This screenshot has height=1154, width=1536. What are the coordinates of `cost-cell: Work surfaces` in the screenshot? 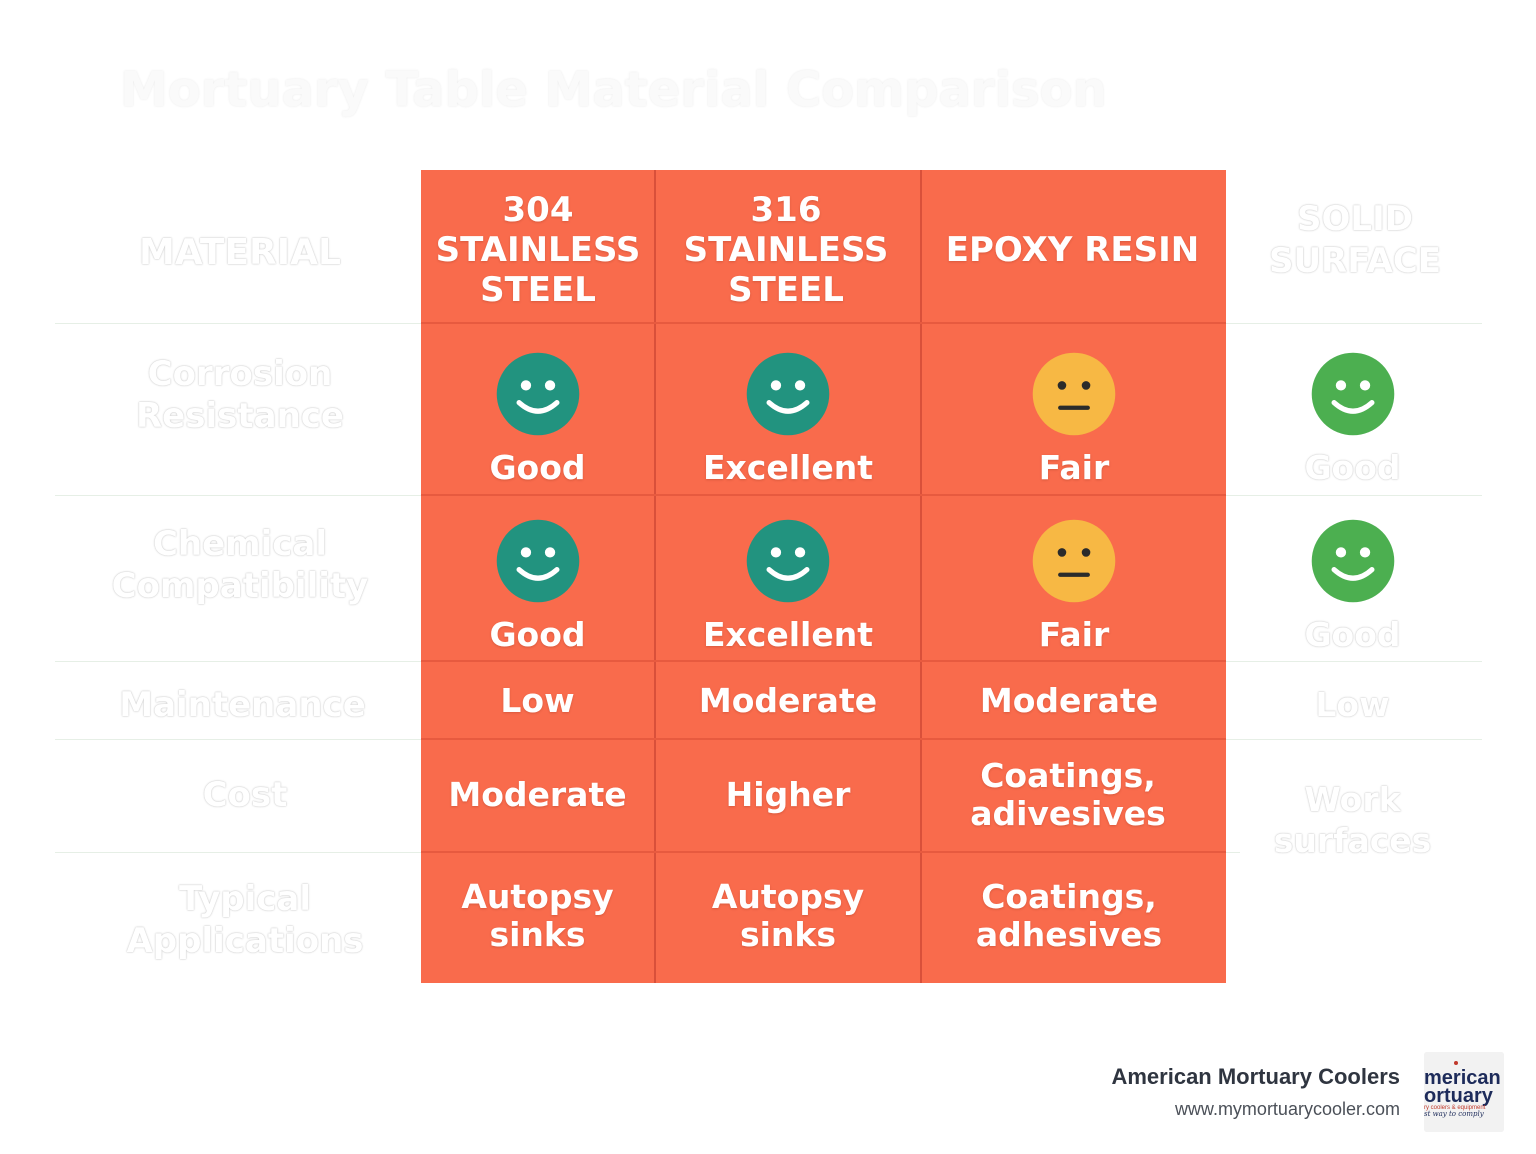 It's located at (1352, 819).